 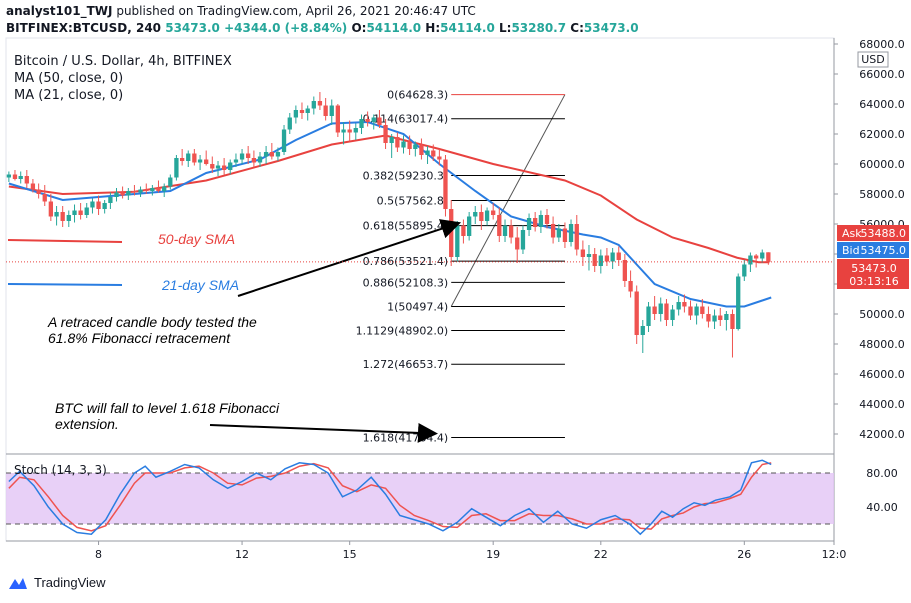 What do you see at coordinates (350, 554) in the screenshot?
I see `x-tick-label: 15` at bounding box center [350, 554].